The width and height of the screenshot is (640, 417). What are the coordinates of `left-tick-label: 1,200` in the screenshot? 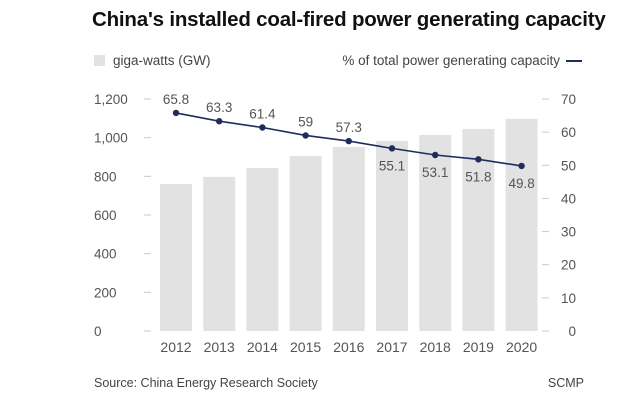 It's located at (111, 99).